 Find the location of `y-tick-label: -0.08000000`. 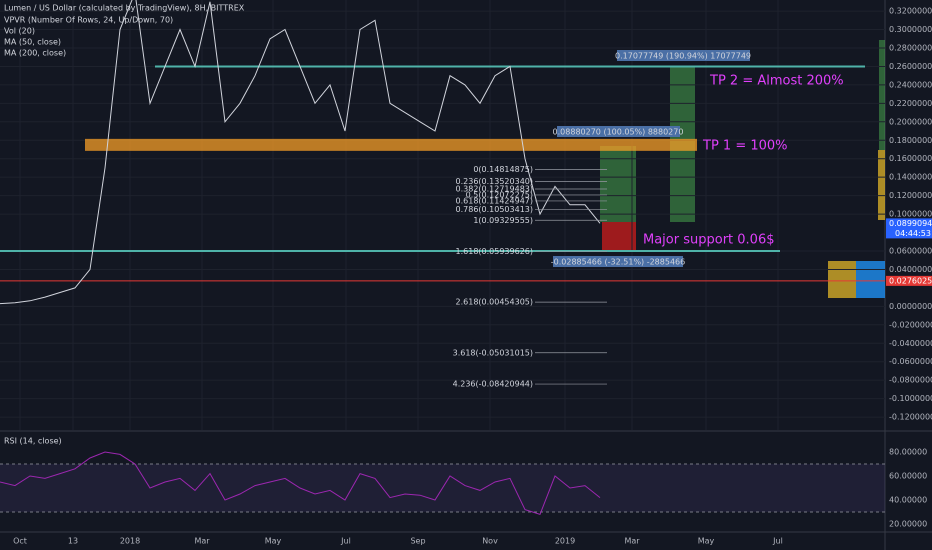

y-tick-label: -0.08000000 is located at coordinates (910, 380).